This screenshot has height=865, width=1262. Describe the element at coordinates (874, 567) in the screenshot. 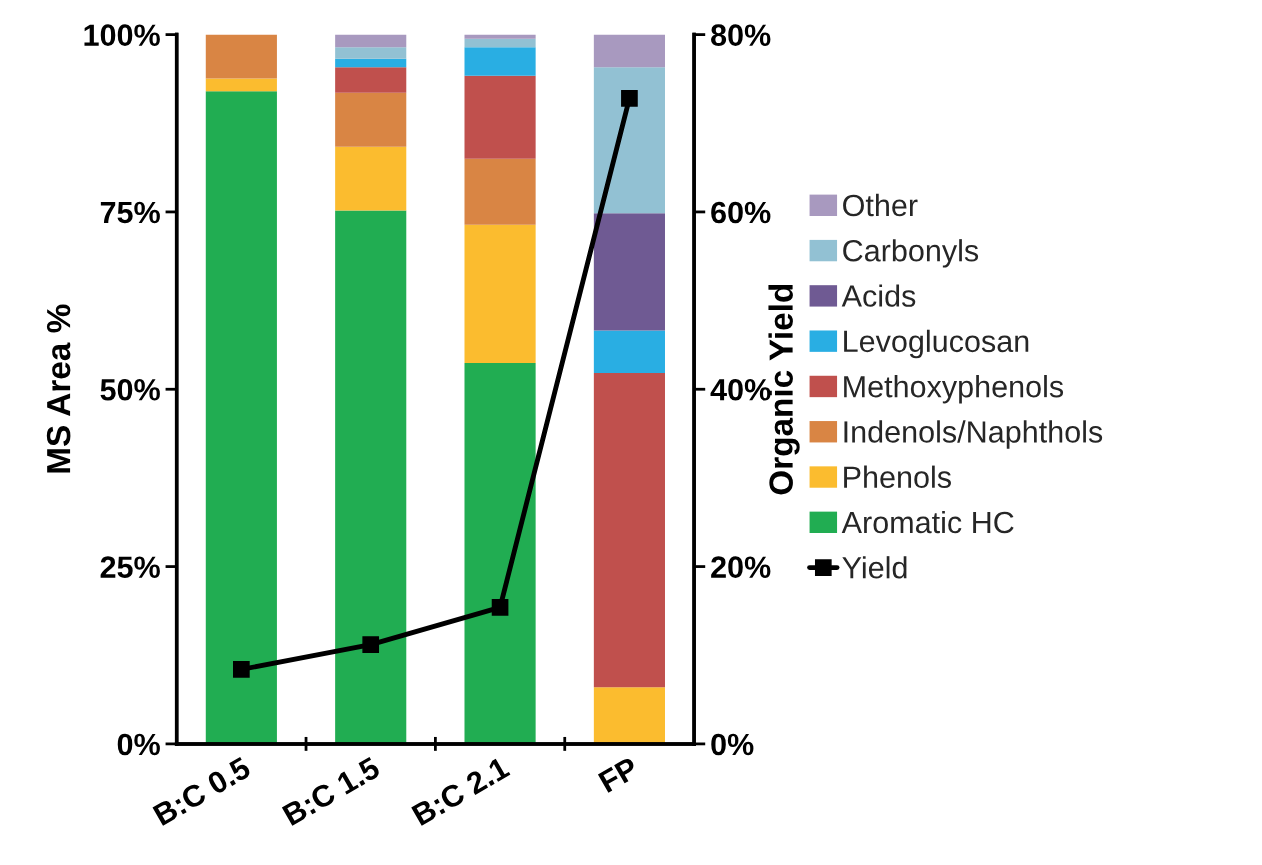

I see `legend-label: Yield` at that location.